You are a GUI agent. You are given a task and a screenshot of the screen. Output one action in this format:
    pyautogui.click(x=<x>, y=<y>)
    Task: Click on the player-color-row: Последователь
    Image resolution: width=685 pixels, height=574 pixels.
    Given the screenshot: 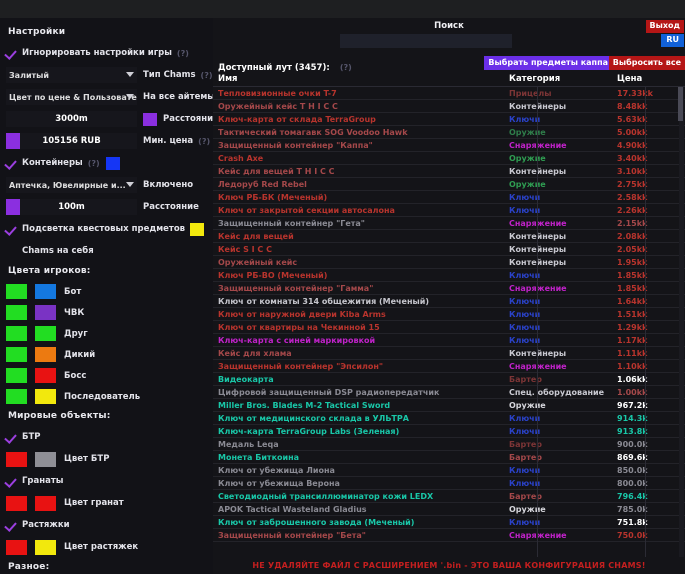 What is the action you would take?
    pyautogui.click(x=106, y=396)
    